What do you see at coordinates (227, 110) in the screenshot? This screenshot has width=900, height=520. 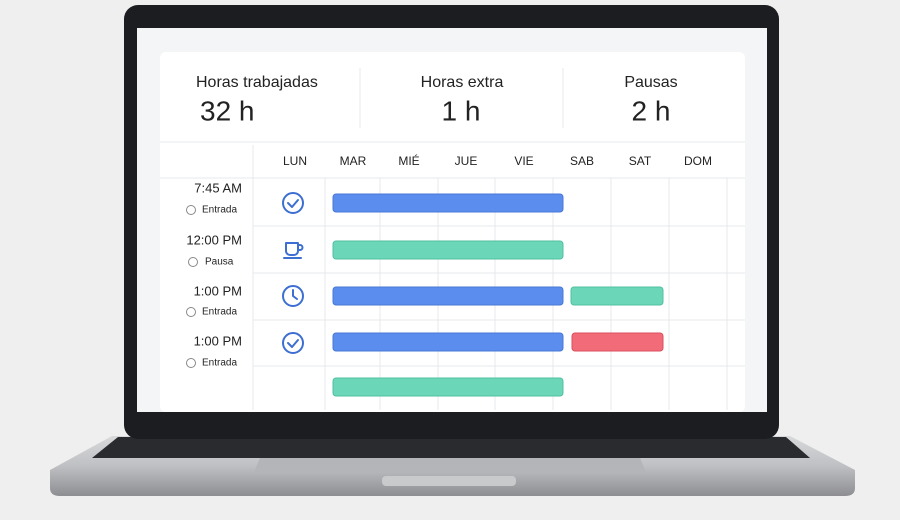 I see `stat-value: 32 h` at bounding box center [227, 110].